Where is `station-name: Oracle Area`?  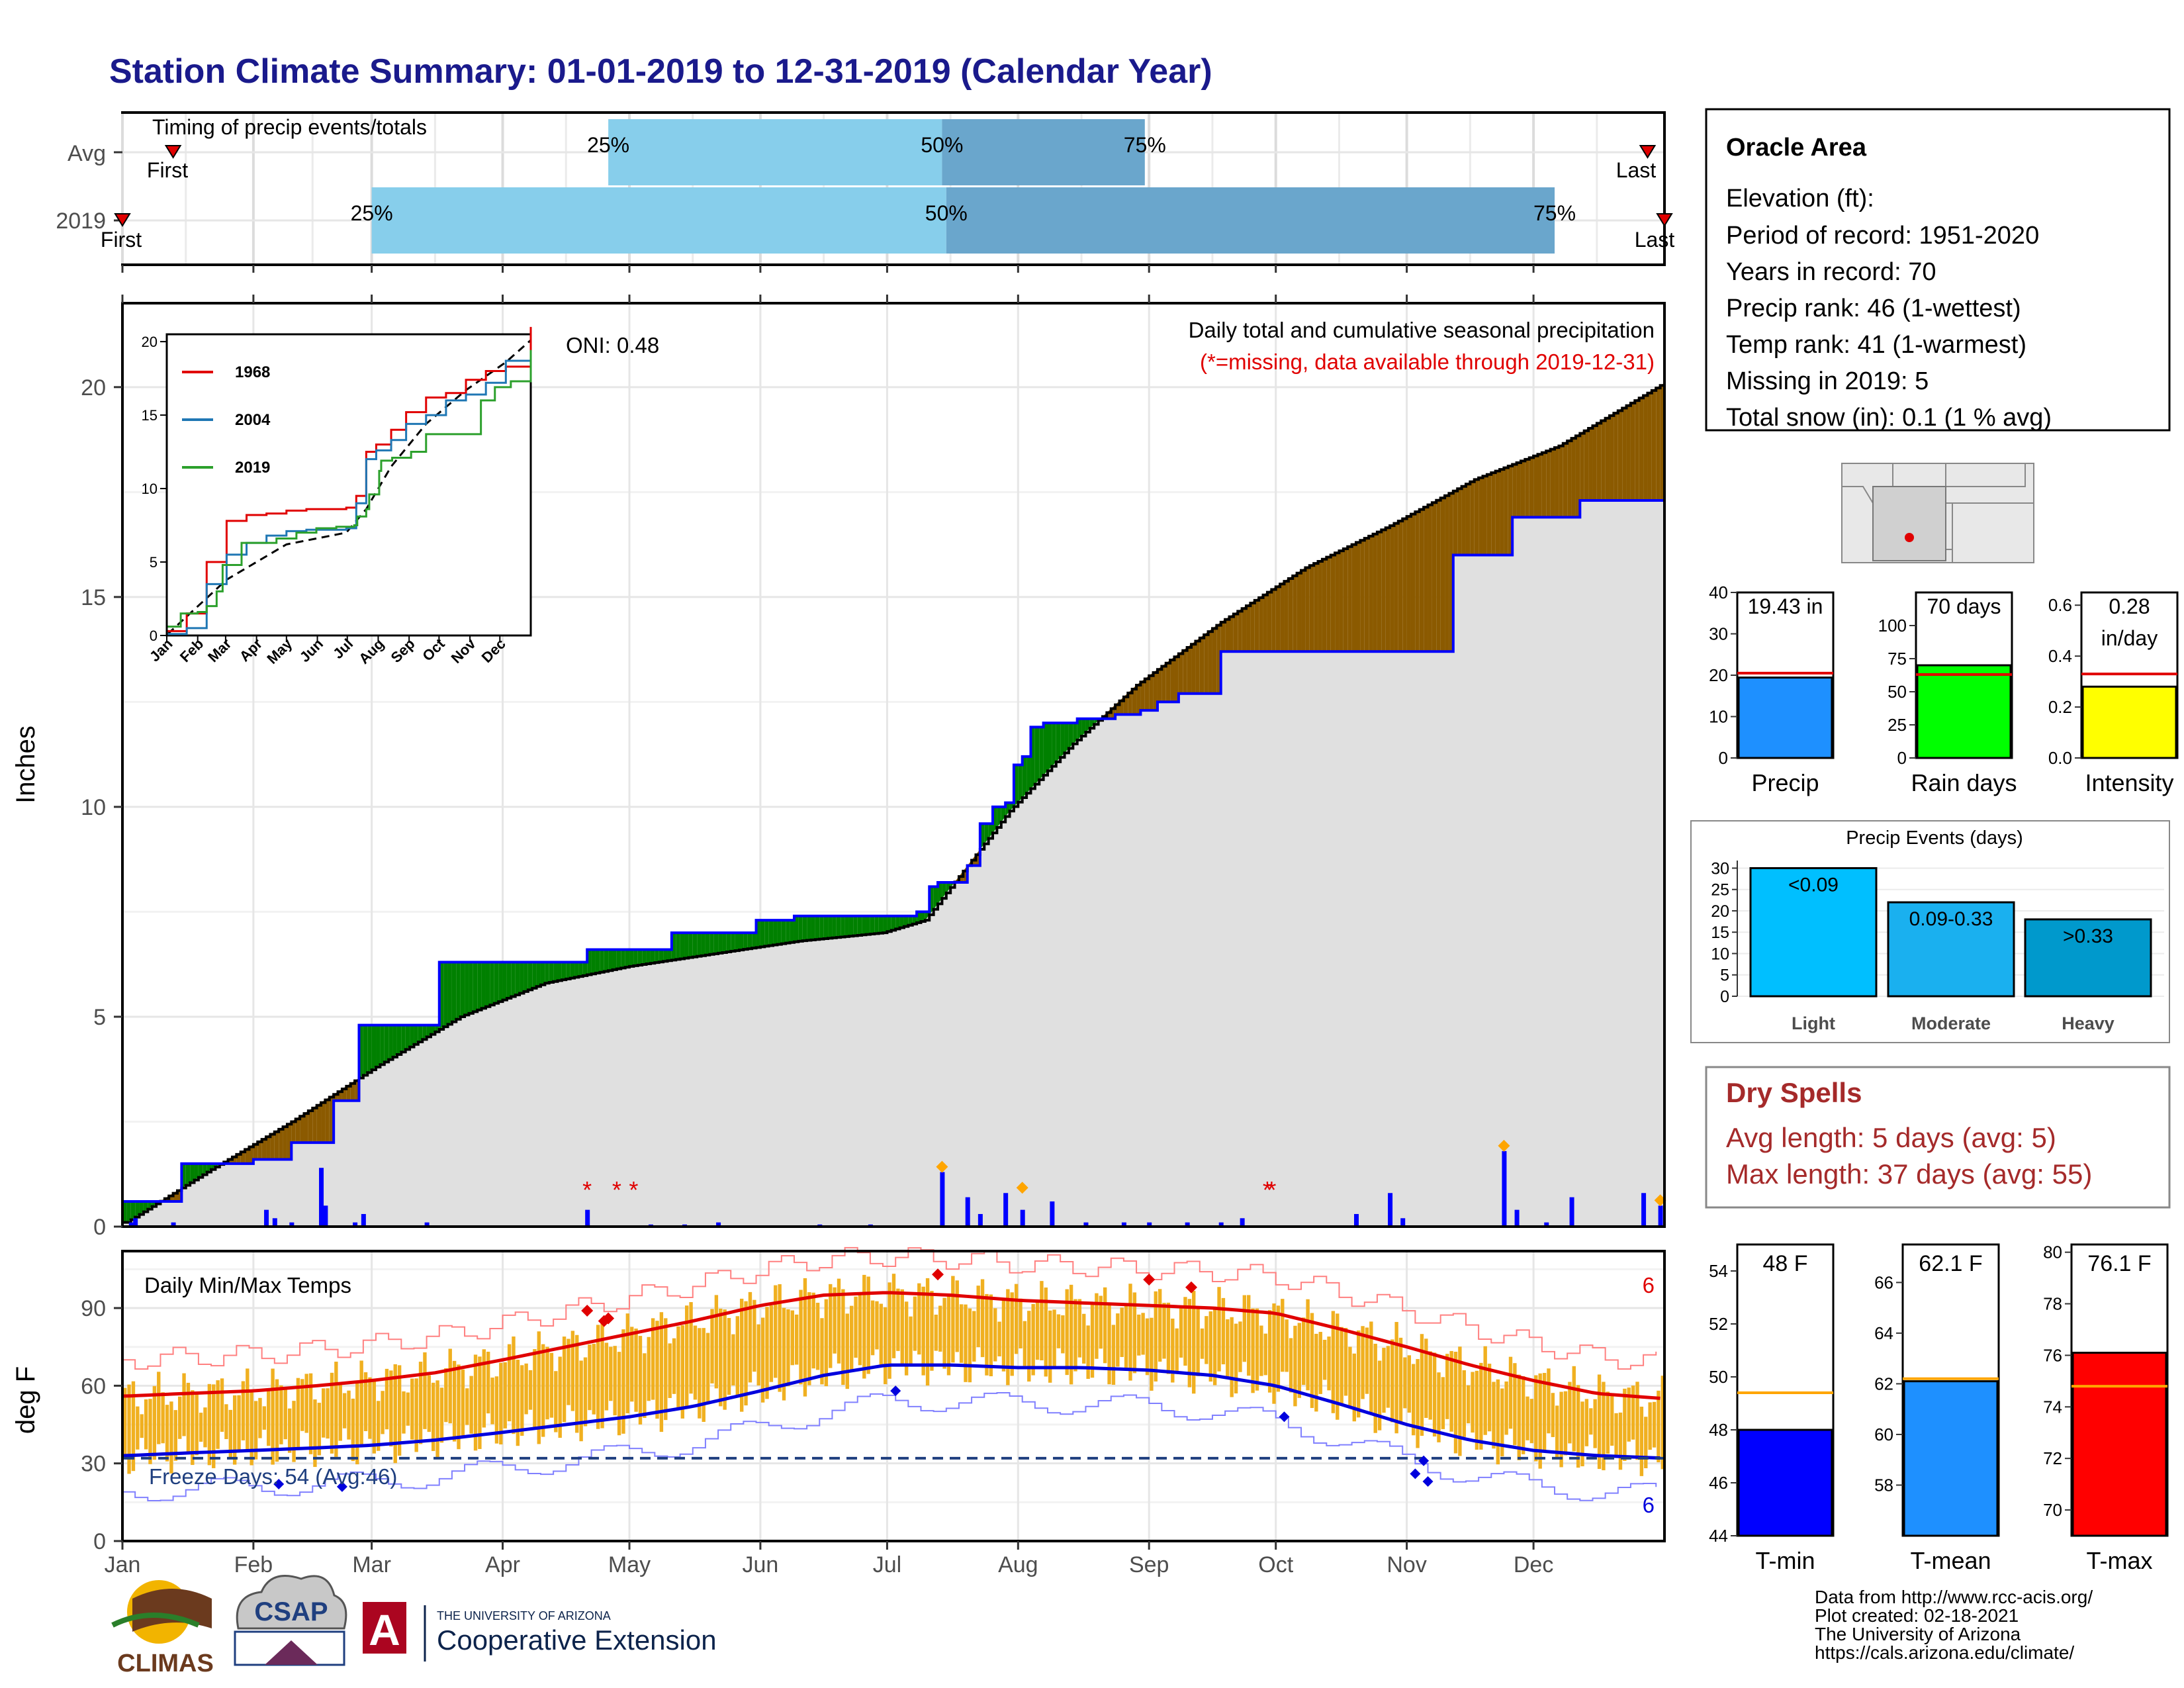 station-name: Oracle Area is located at coordinates (1797, 148).